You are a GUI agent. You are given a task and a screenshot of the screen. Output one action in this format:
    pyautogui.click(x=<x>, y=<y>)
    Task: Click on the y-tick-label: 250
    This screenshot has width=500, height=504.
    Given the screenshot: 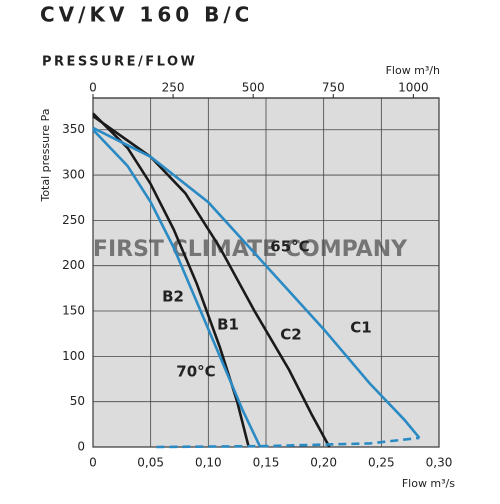 What is the action you would take?
    pyautogui.click(x=73, y=220)
    